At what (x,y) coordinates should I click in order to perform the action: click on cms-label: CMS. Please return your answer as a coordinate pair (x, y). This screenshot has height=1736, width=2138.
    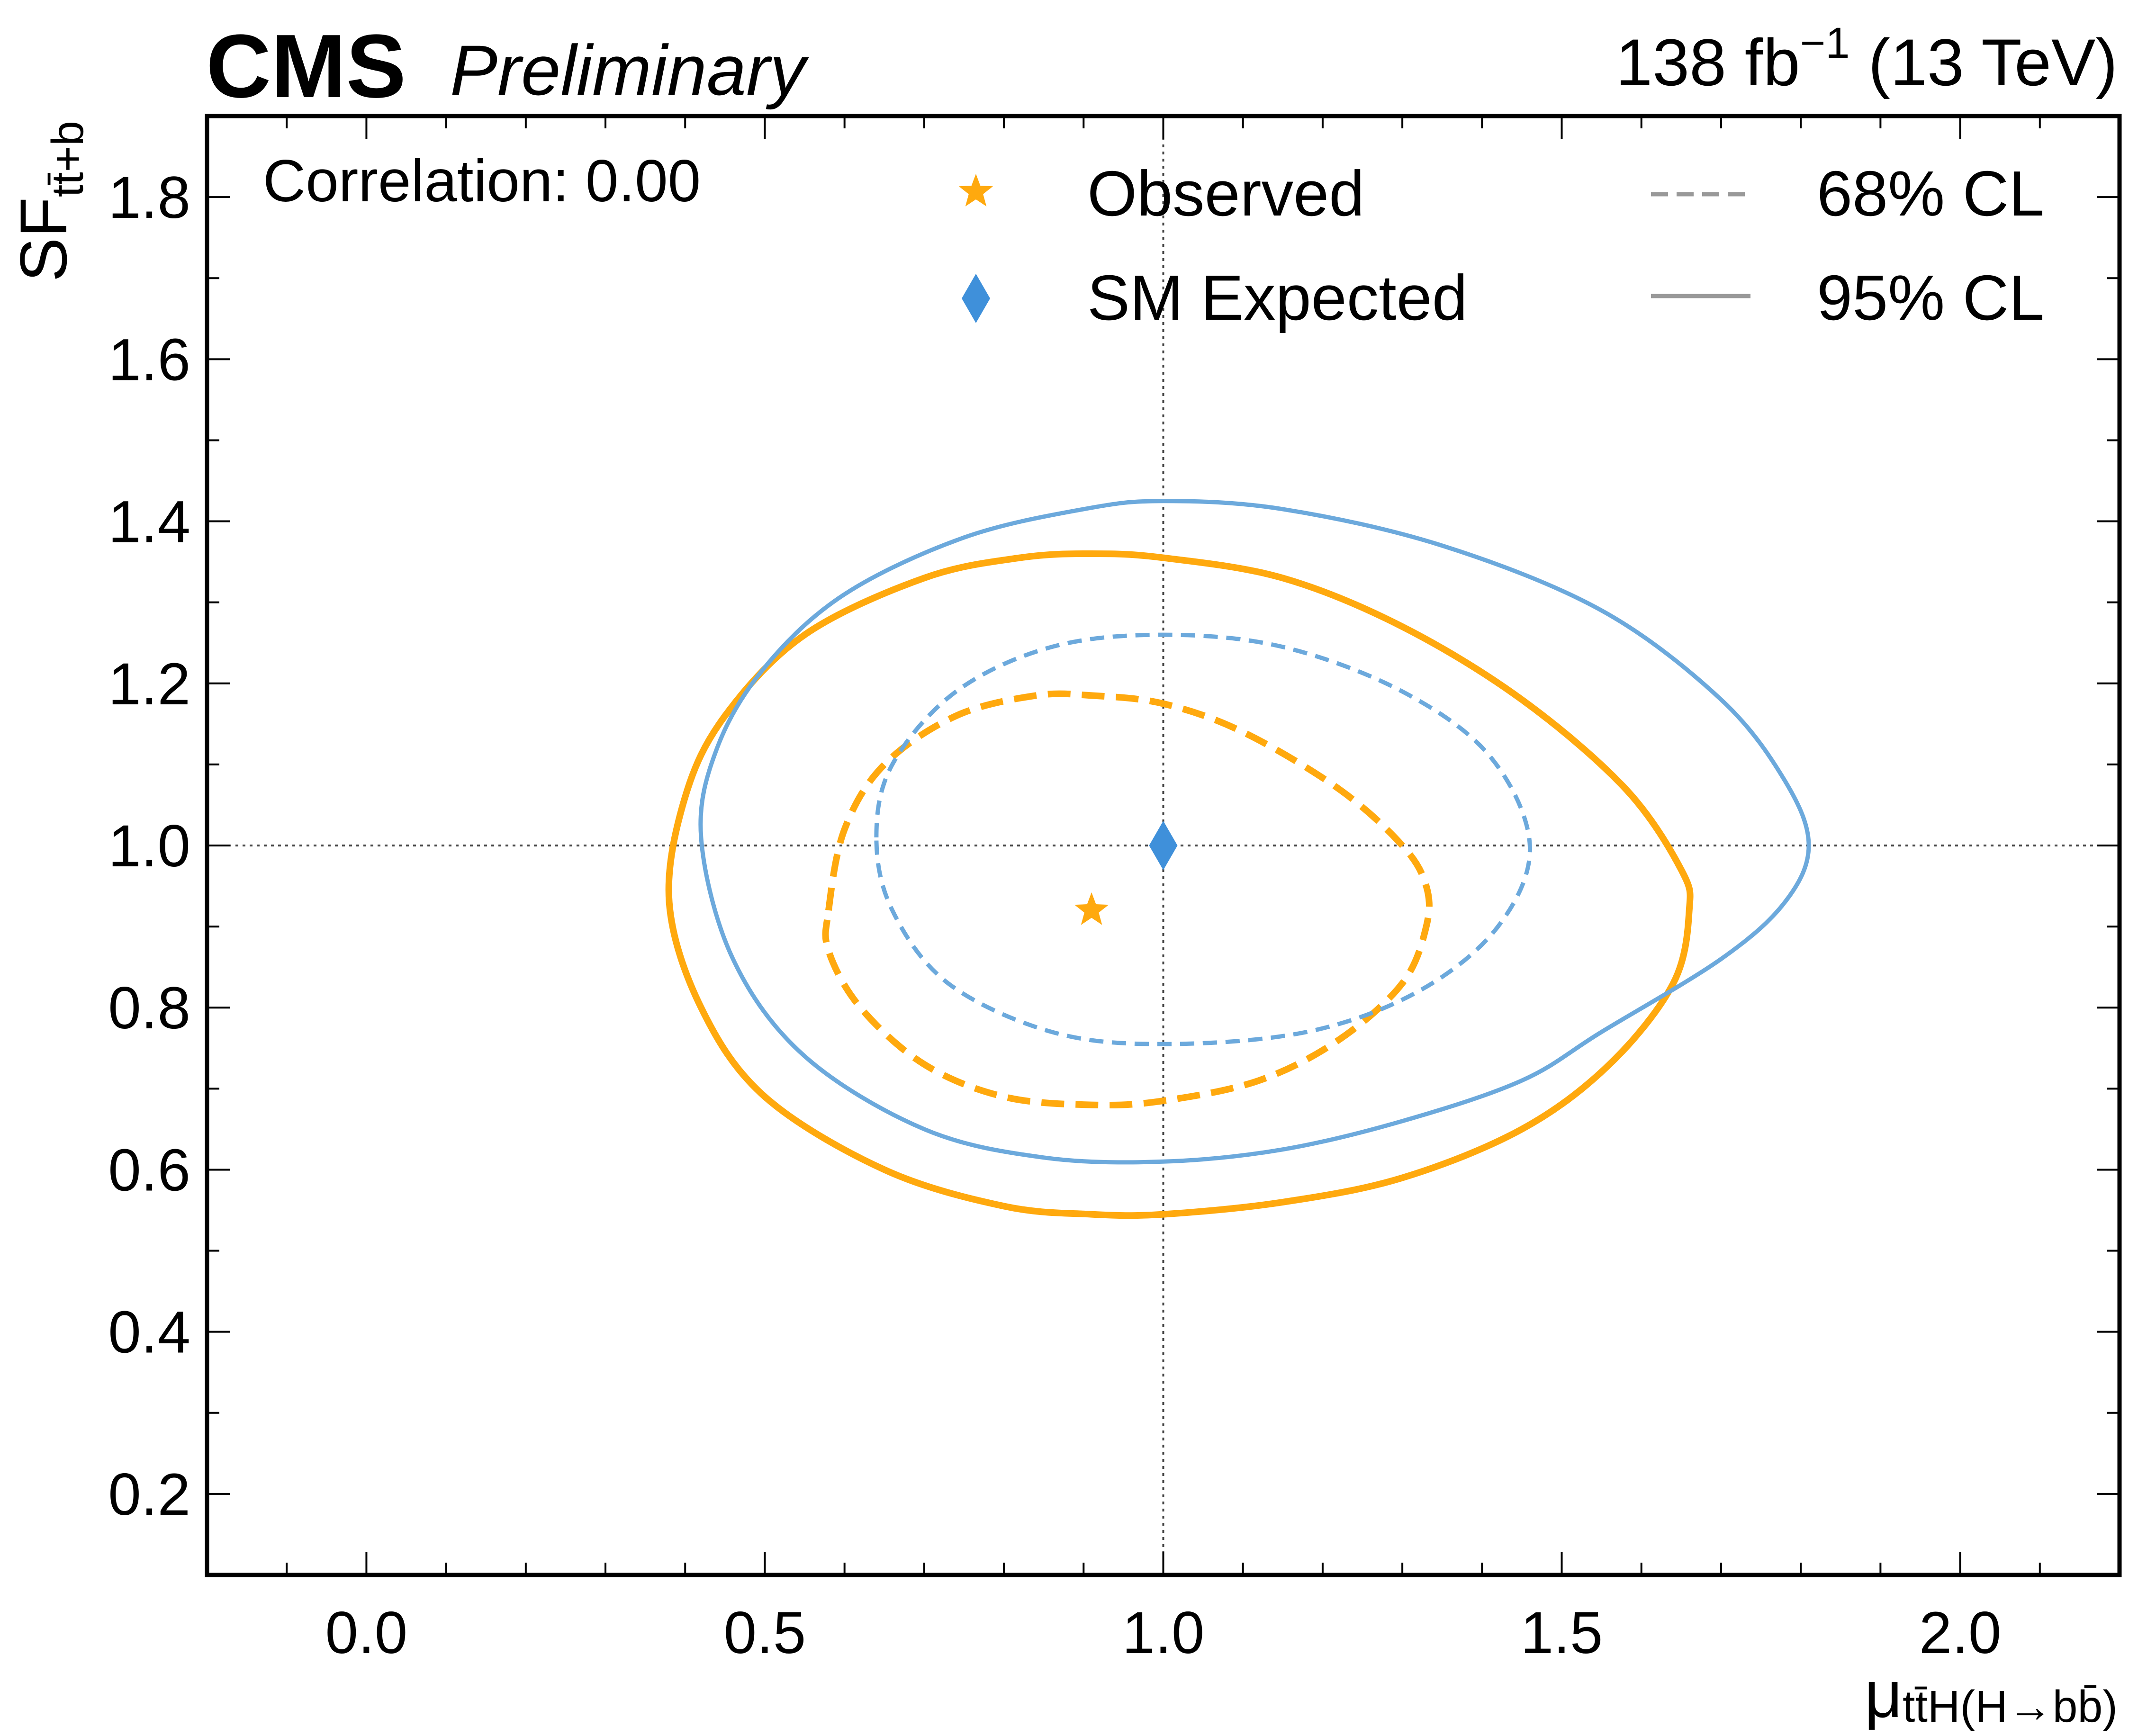
    Looking at the image, I should click on (306, 66).